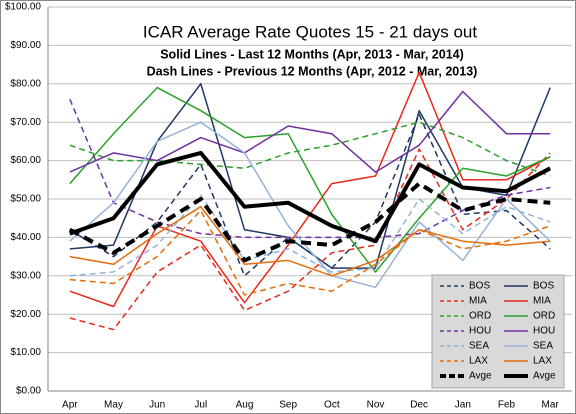  What do you see at coordinates (332, 405) in the screenshot?
I see `x-tick-label: Oct` at bounding box center [332, 405].